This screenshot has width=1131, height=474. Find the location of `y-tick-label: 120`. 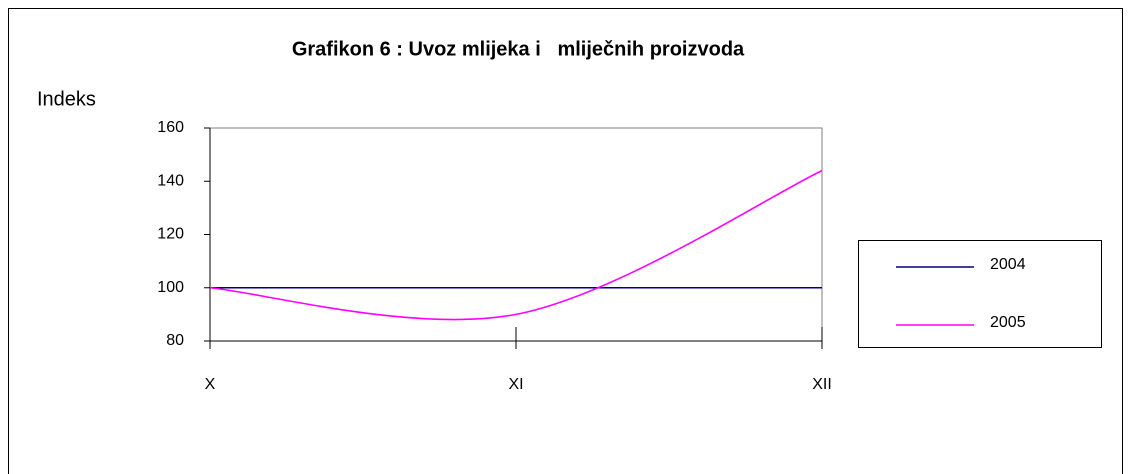

y-tick-label: 120 is located at coordinates (170, 234).